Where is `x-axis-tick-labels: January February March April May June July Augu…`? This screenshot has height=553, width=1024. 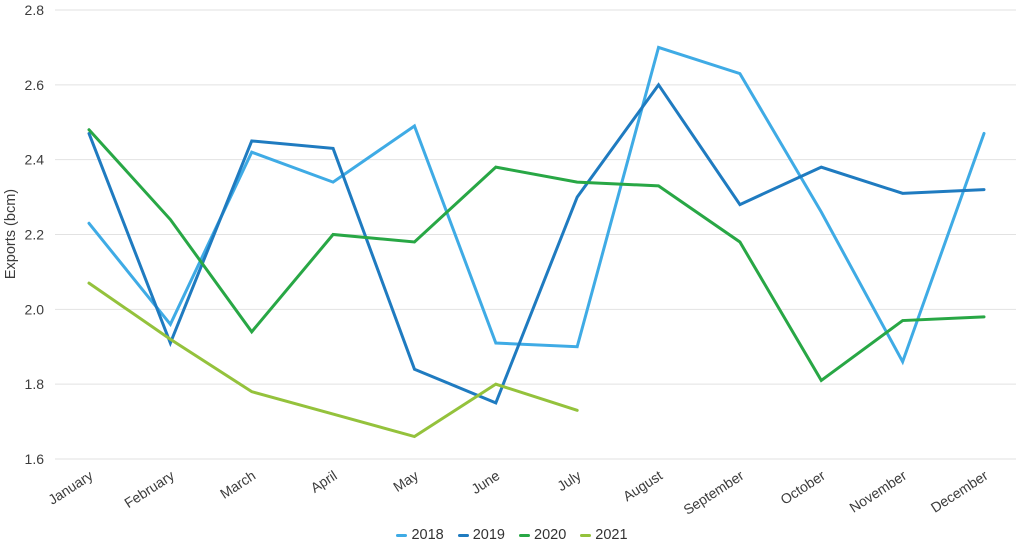 x-axis-tick-labels: January February March April May June July Augu… is located at coordinates (518, 492).